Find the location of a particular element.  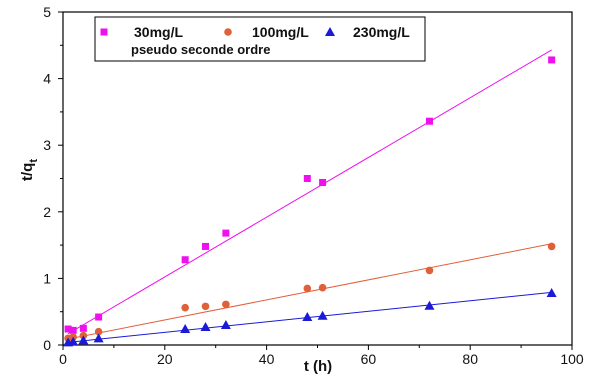

y-tick-label: 2 is located at coordinates (47, 212).